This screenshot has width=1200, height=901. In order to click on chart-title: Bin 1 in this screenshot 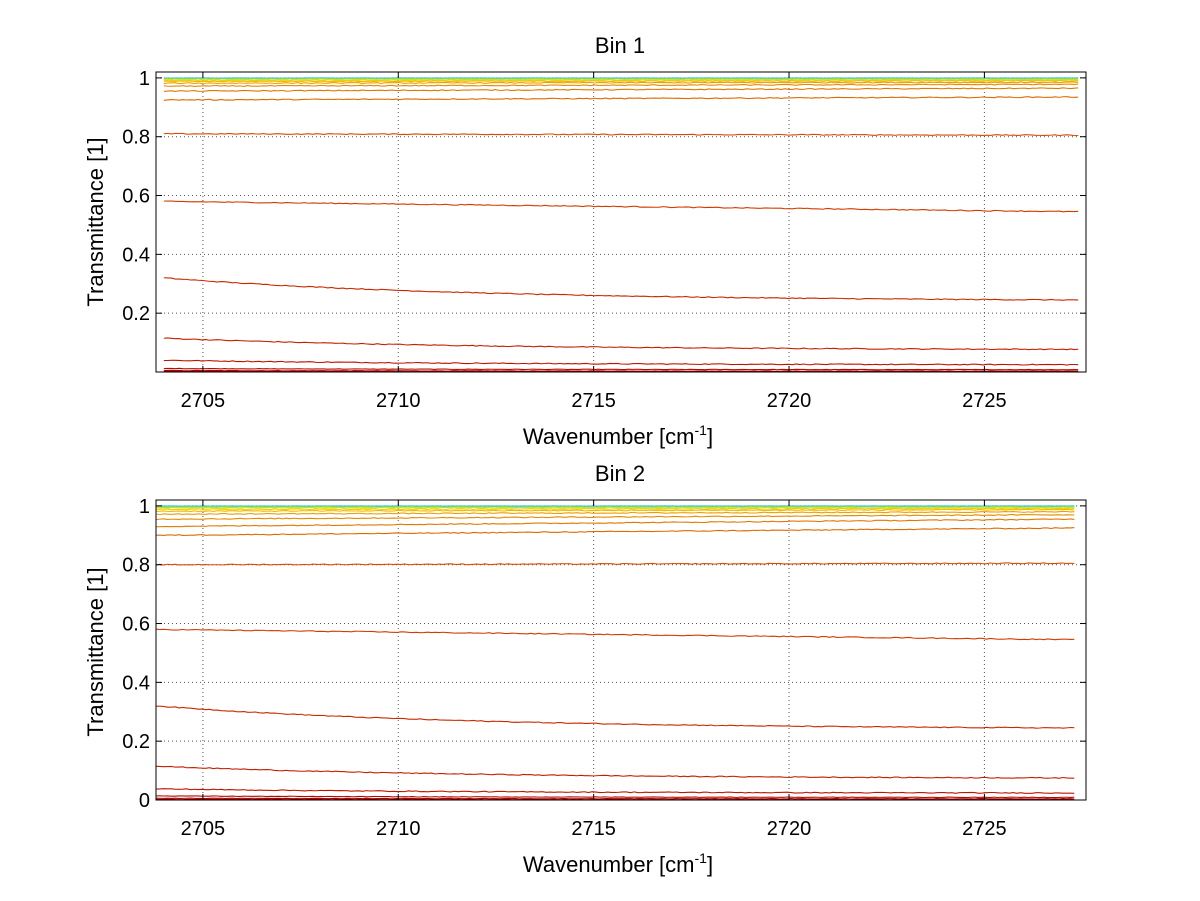, I will do `click(620, 45)`.